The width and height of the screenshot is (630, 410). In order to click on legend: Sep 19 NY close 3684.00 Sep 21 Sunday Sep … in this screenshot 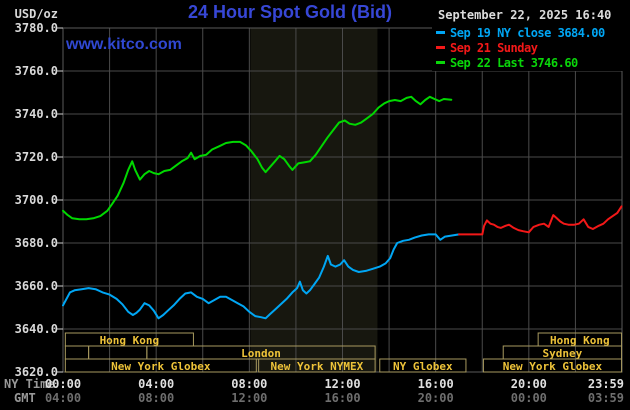, I will do `click(531, 47)`.